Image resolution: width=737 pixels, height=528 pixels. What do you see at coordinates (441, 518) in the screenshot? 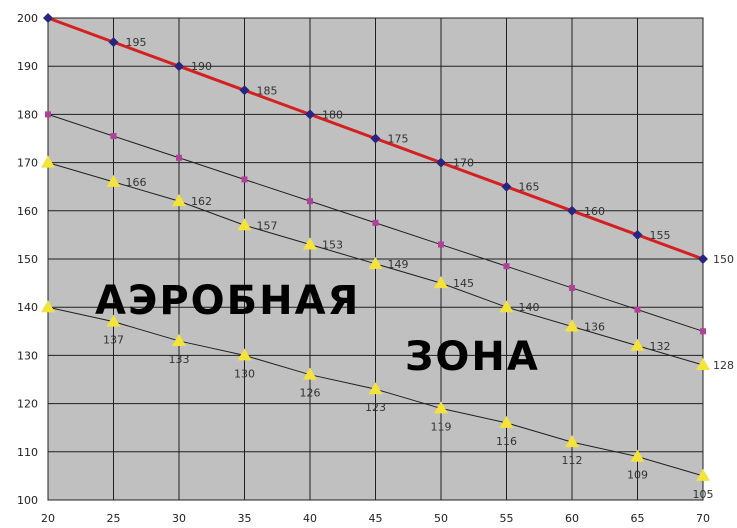
I see `x-tick-label: 50` at bounding box center [441, 518].